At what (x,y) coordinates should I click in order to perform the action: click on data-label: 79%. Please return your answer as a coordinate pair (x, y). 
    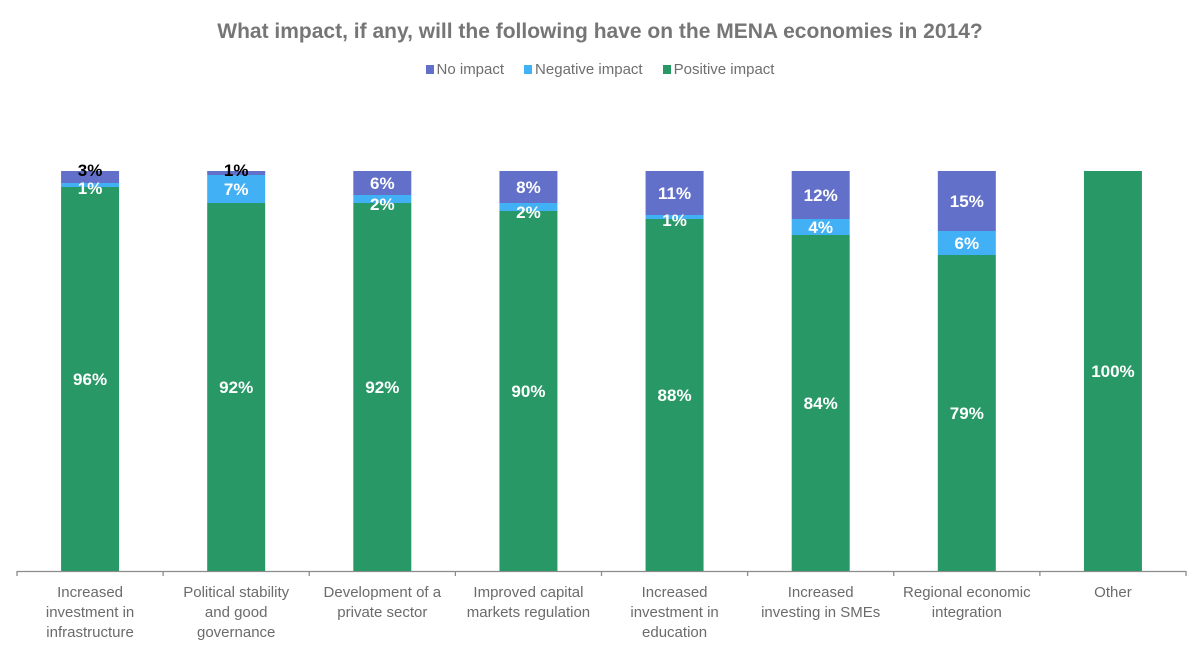
    Looking at the image, I should click on (967, 413).